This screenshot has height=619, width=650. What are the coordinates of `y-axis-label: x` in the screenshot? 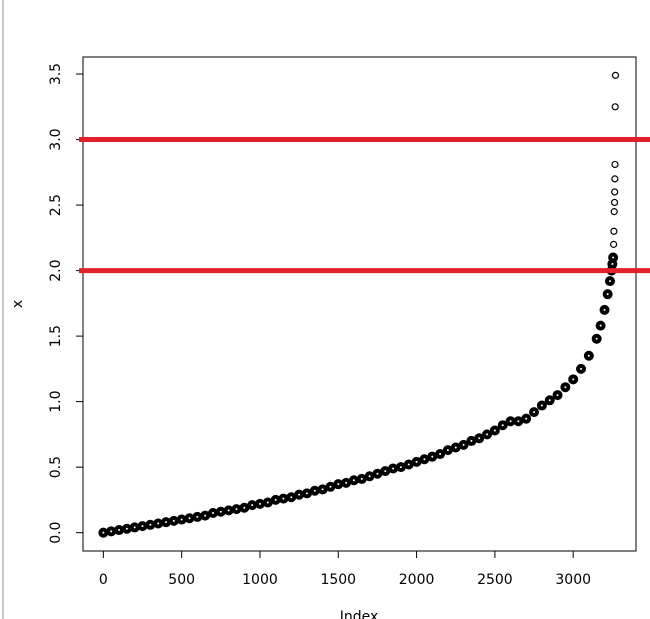 It's located at (18, 304).